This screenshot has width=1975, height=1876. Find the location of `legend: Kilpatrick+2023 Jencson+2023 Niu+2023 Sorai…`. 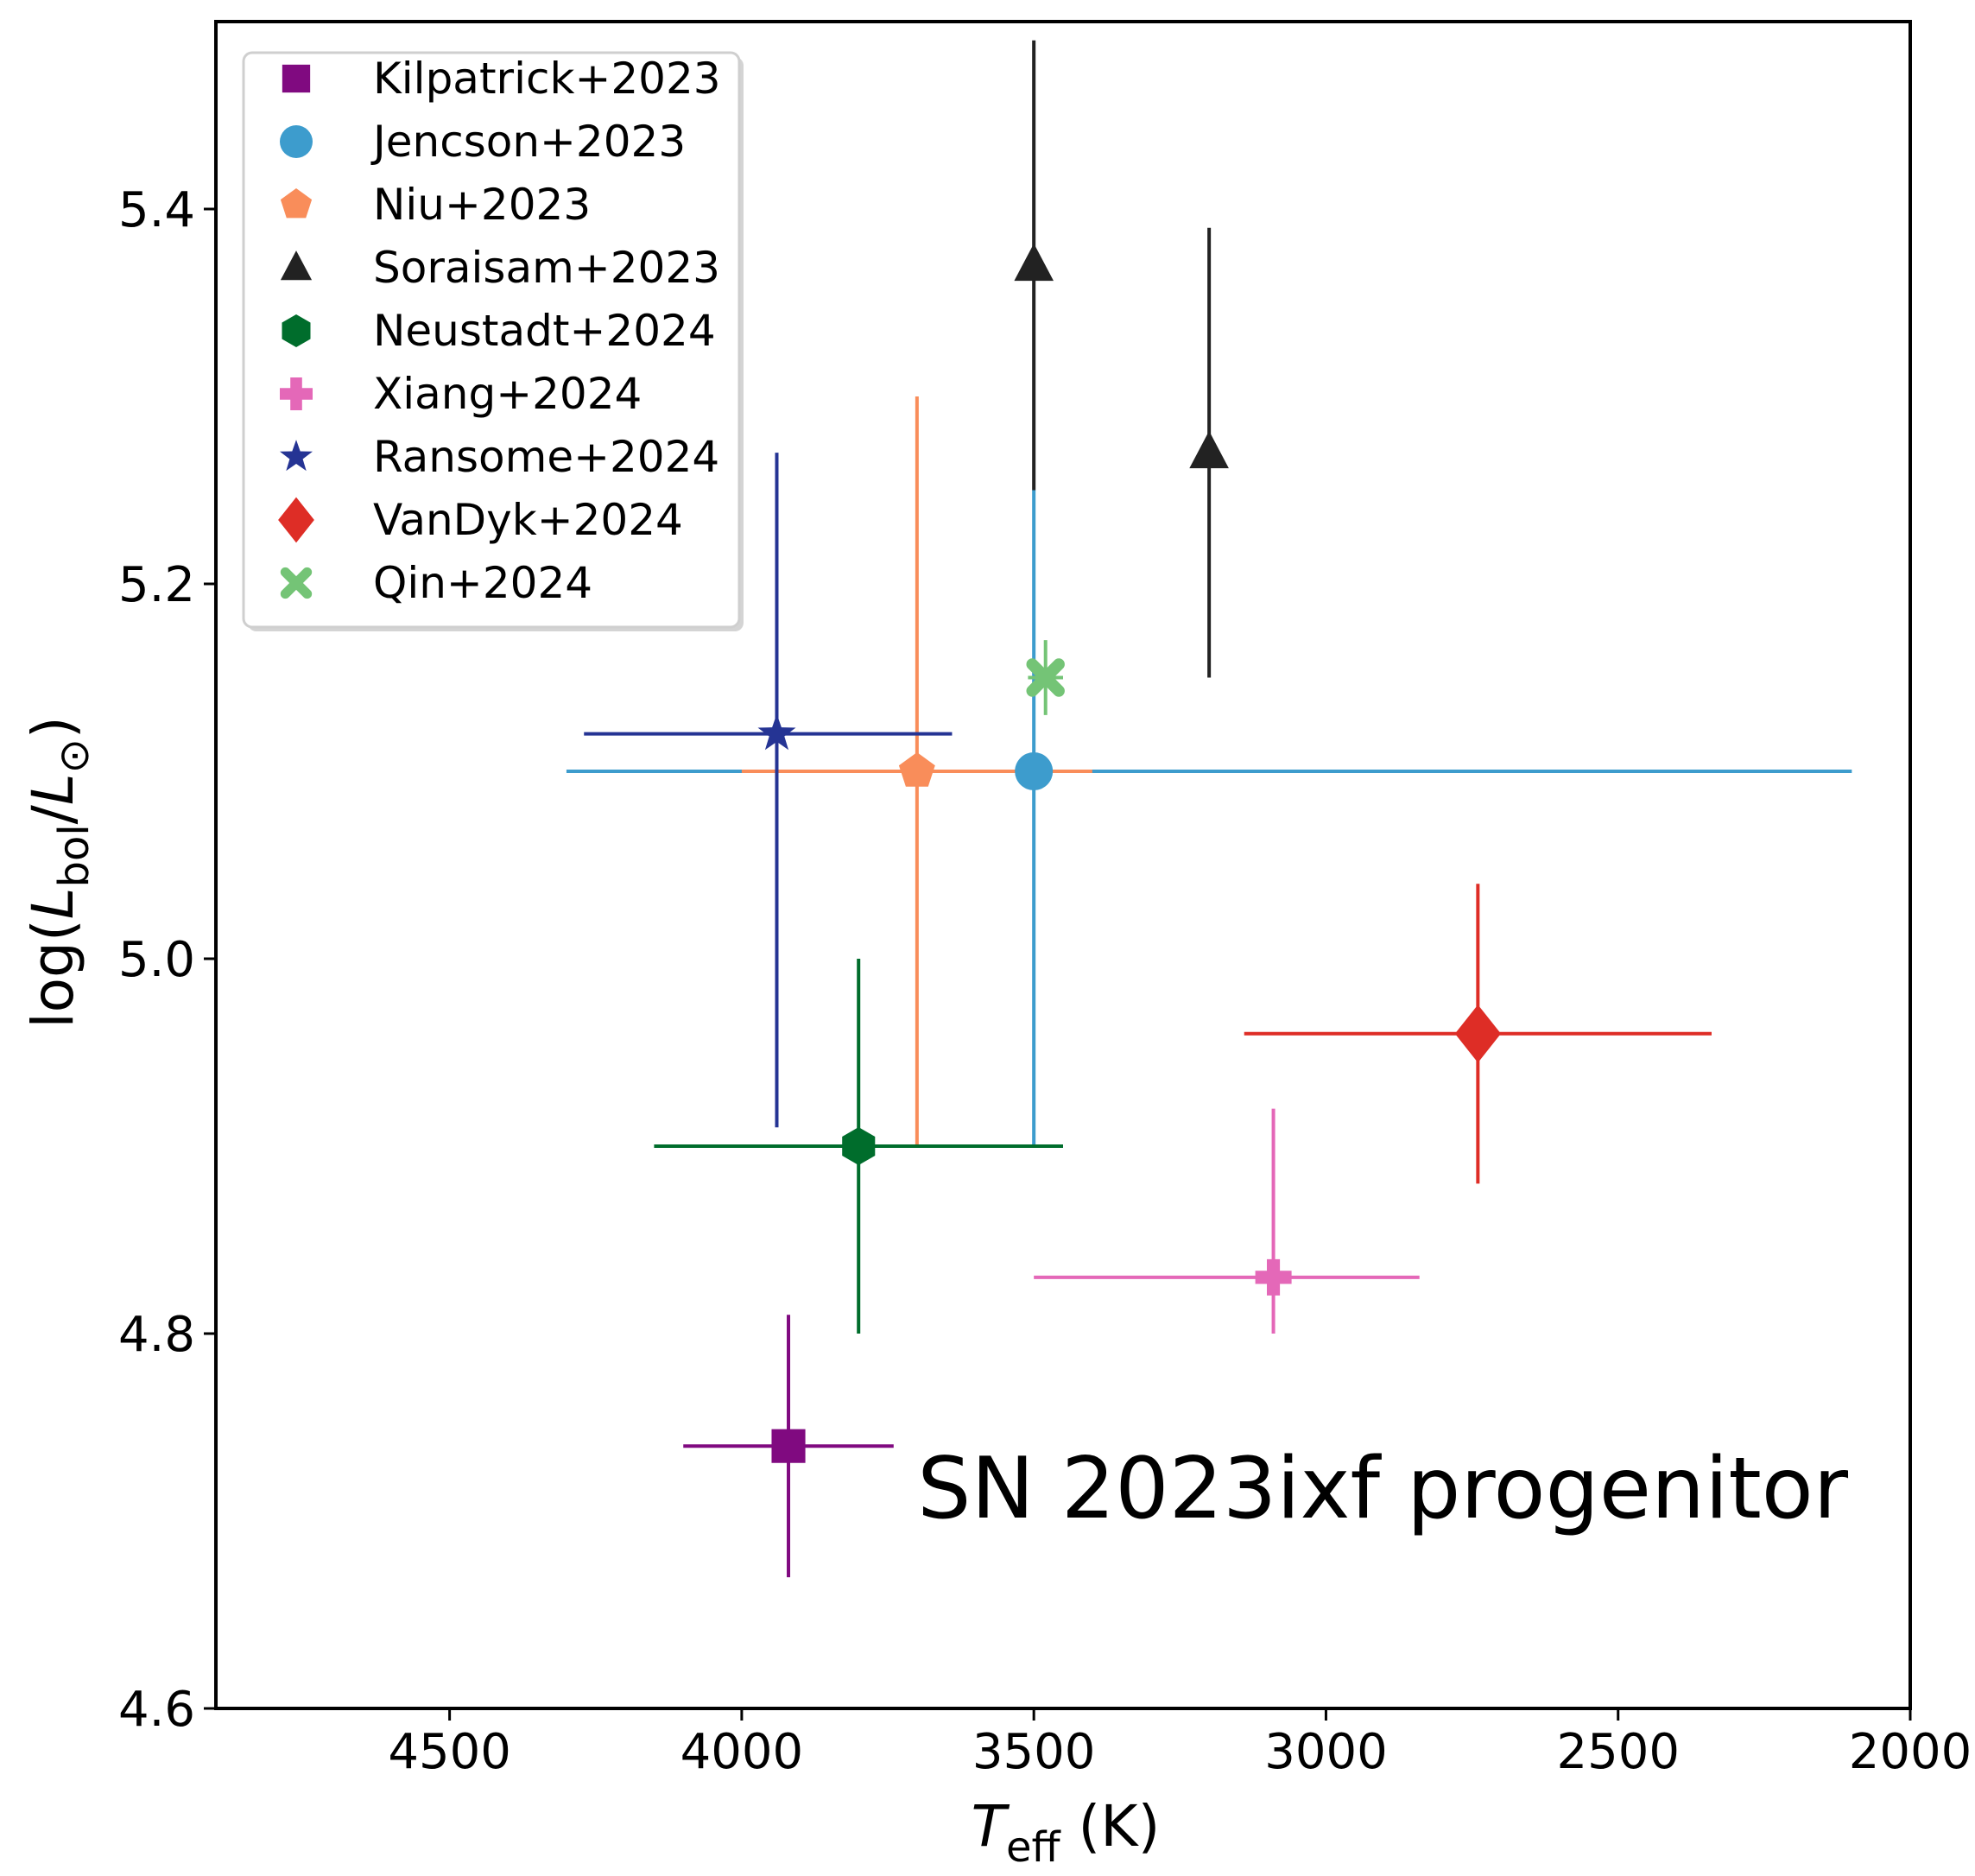

legend: Kilpatrick+2023 Jencson+2023 Niu+2023 Sorai… is located at coordinates (493, 341).